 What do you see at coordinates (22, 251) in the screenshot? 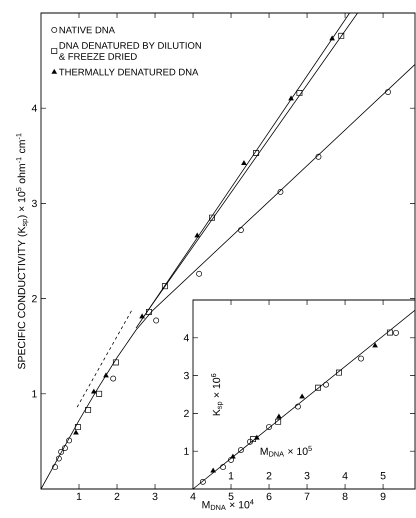
I see `y-axis-title: SPECIFIC CONDUCTIVITY (K$_{sp}$) × 10$^{5}$ ohm$^{-1}$ cm$^{-1}$` at bounding box center [22, 251].